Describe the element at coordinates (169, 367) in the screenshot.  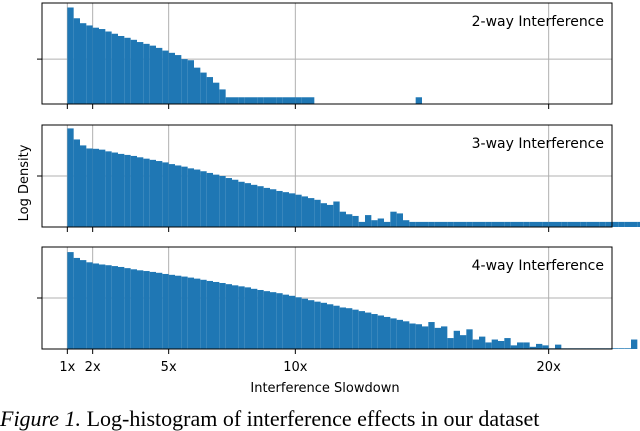
I see `x-tick-label: 5x` at that location.